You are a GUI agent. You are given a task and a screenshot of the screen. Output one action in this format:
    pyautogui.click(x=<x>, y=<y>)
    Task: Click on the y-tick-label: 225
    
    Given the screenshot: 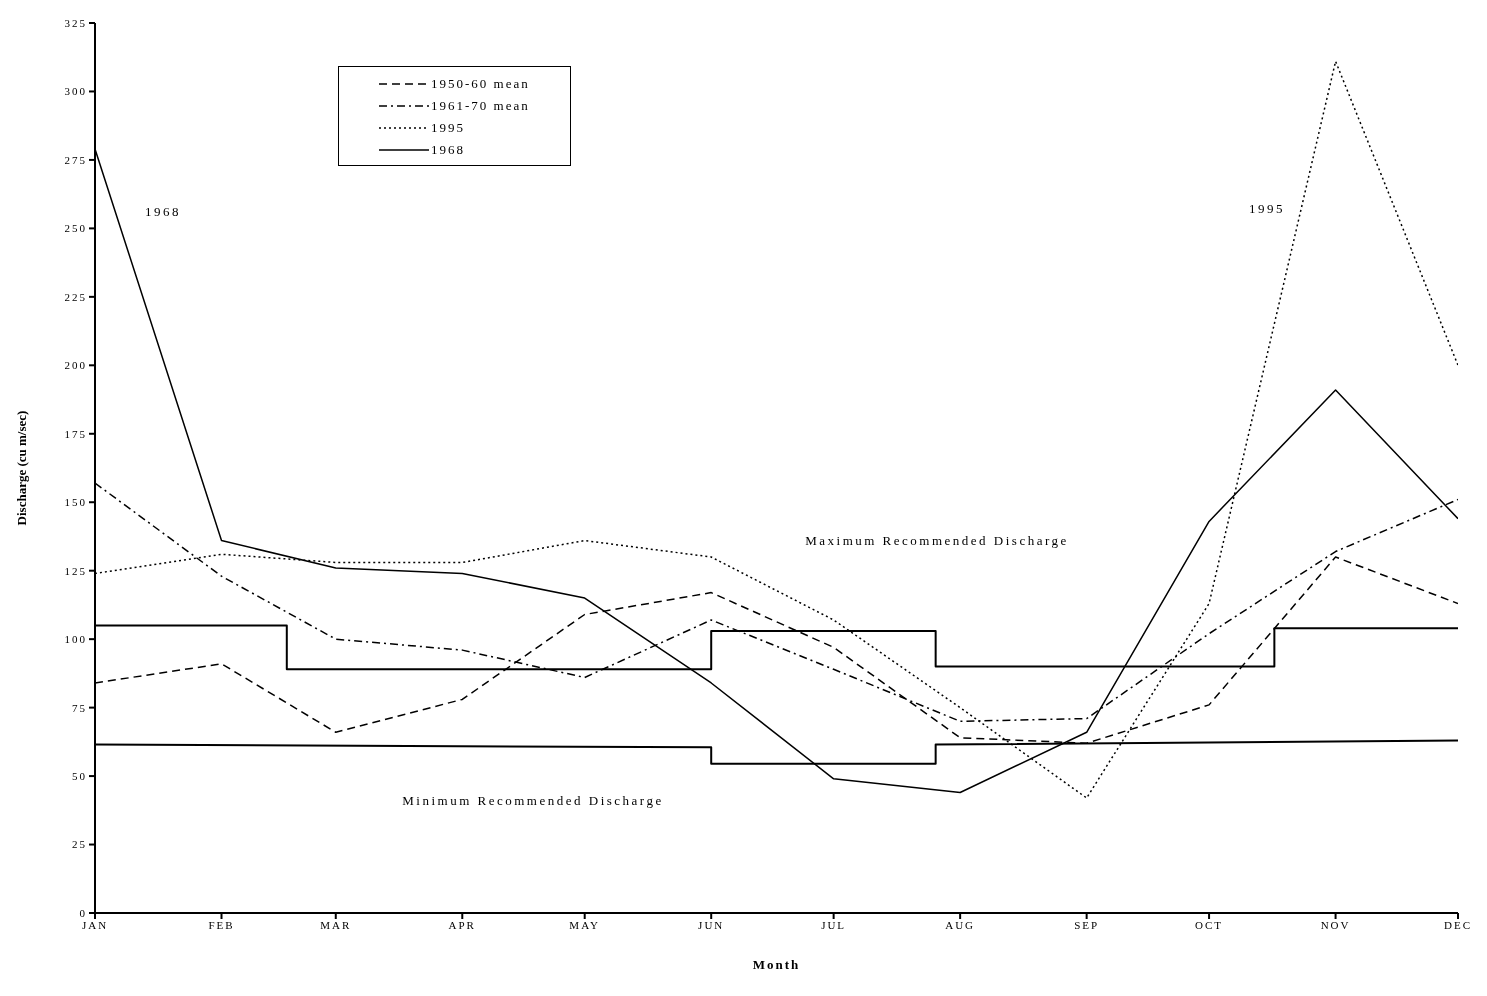 What is the action you would take?
    pyautogui.click(x=75, y=296)
    